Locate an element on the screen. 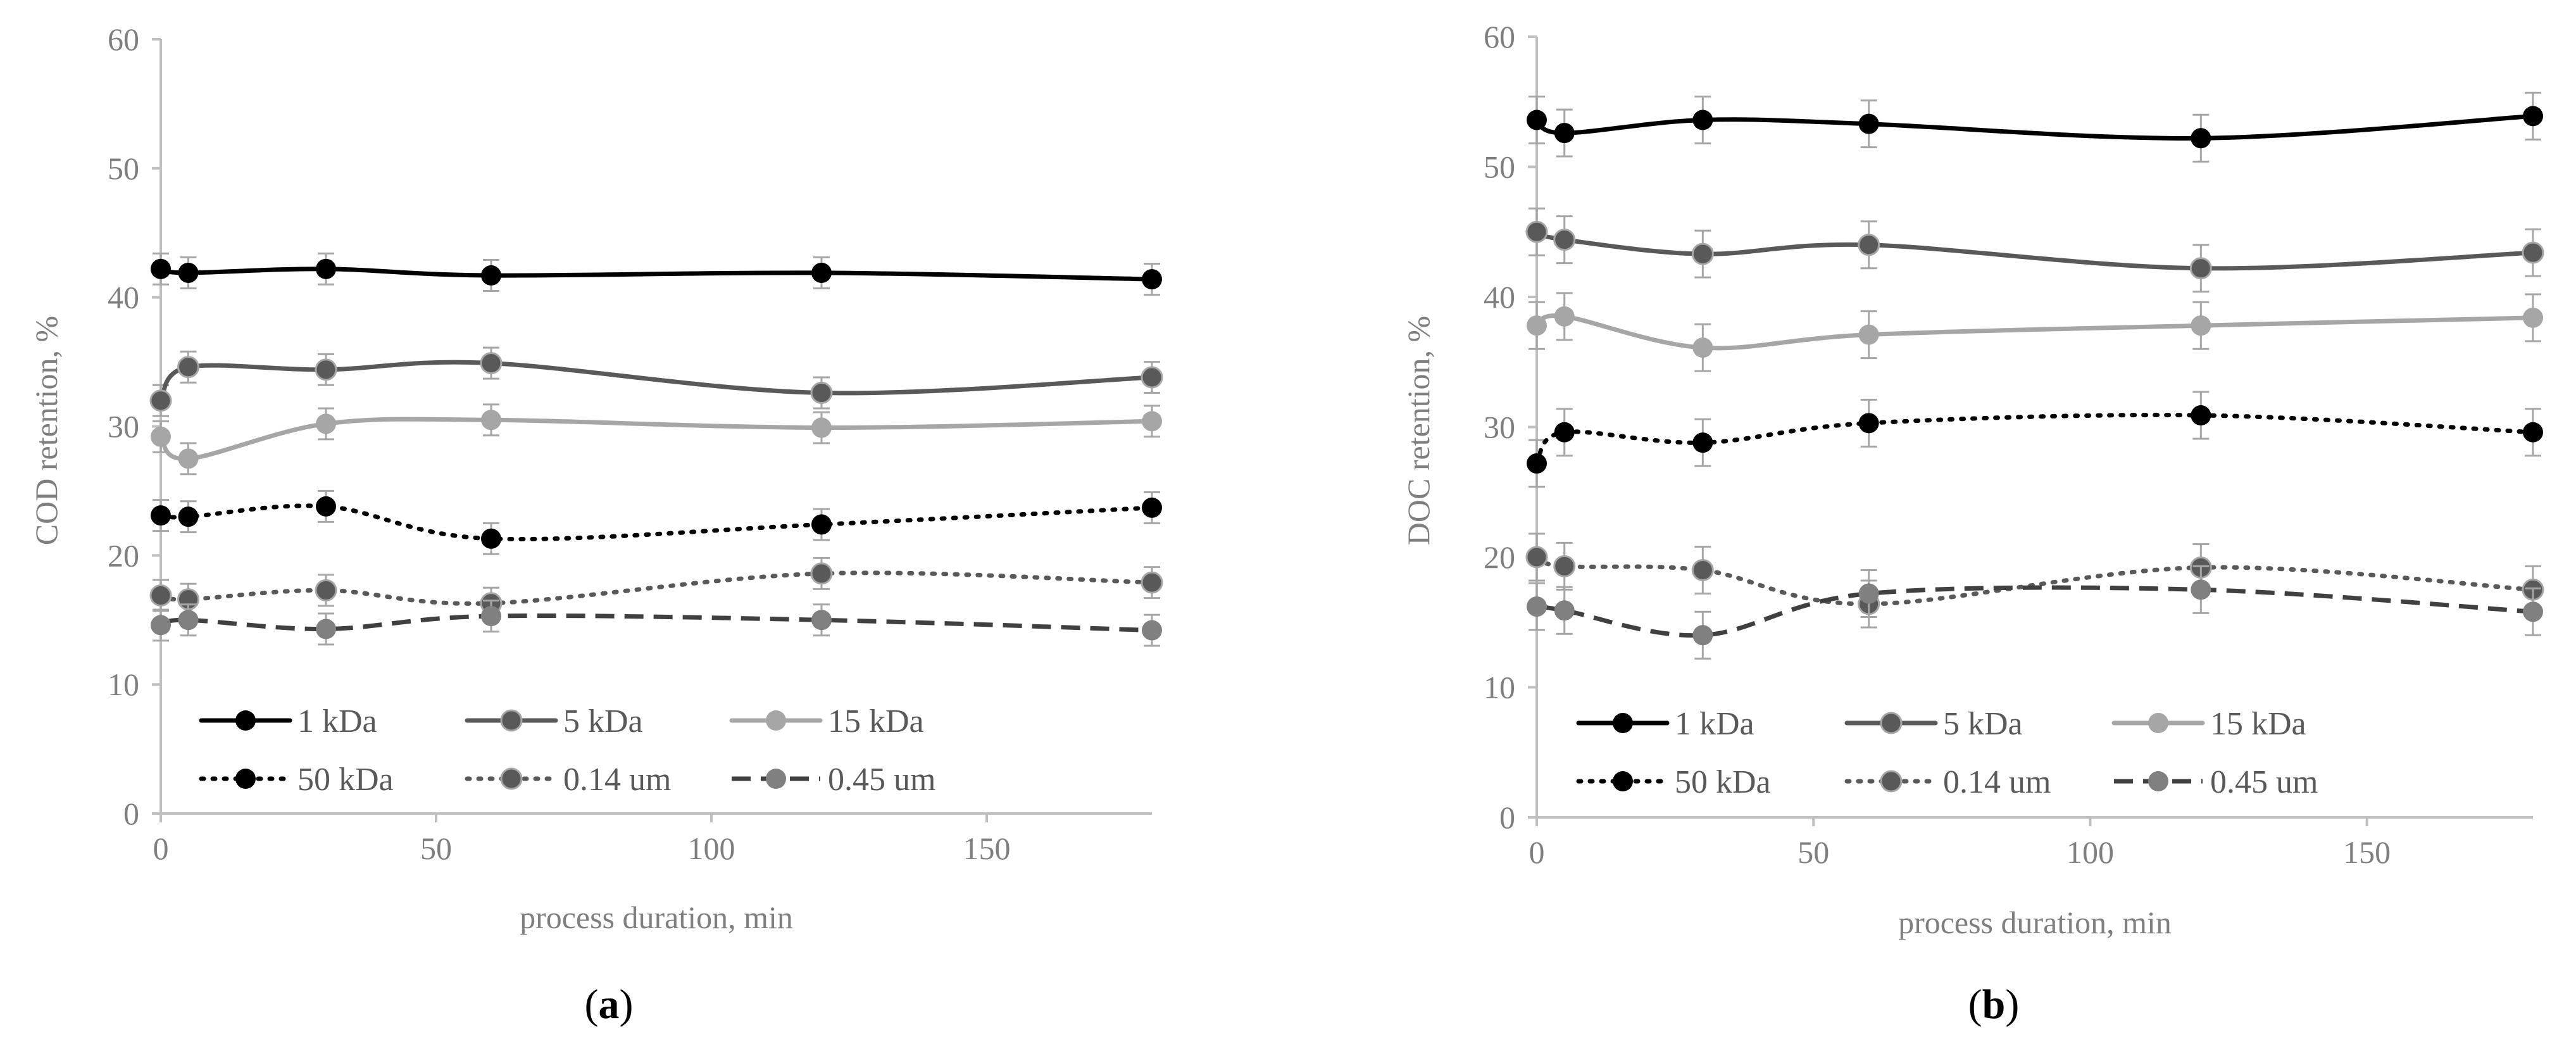  legend-label: 50 kDa is located at coordinates (1723, 782).